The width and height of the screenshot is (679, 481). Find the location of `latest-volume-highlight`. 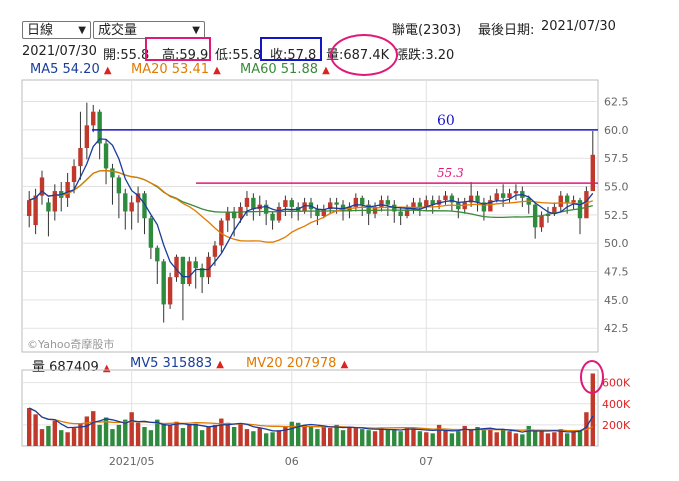

latest-volume-highlight is located at coordinates (592, 377).